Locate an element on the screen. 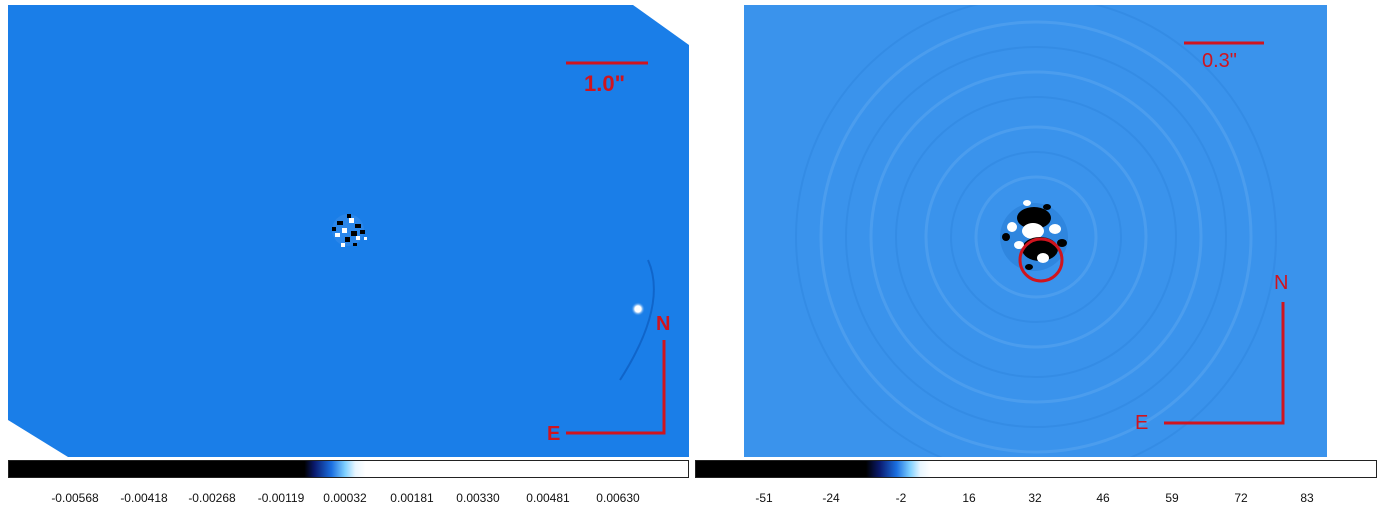 The image size is (1389, 508). colorbar-right-tick: -24 is located at coordinates (831, 498).